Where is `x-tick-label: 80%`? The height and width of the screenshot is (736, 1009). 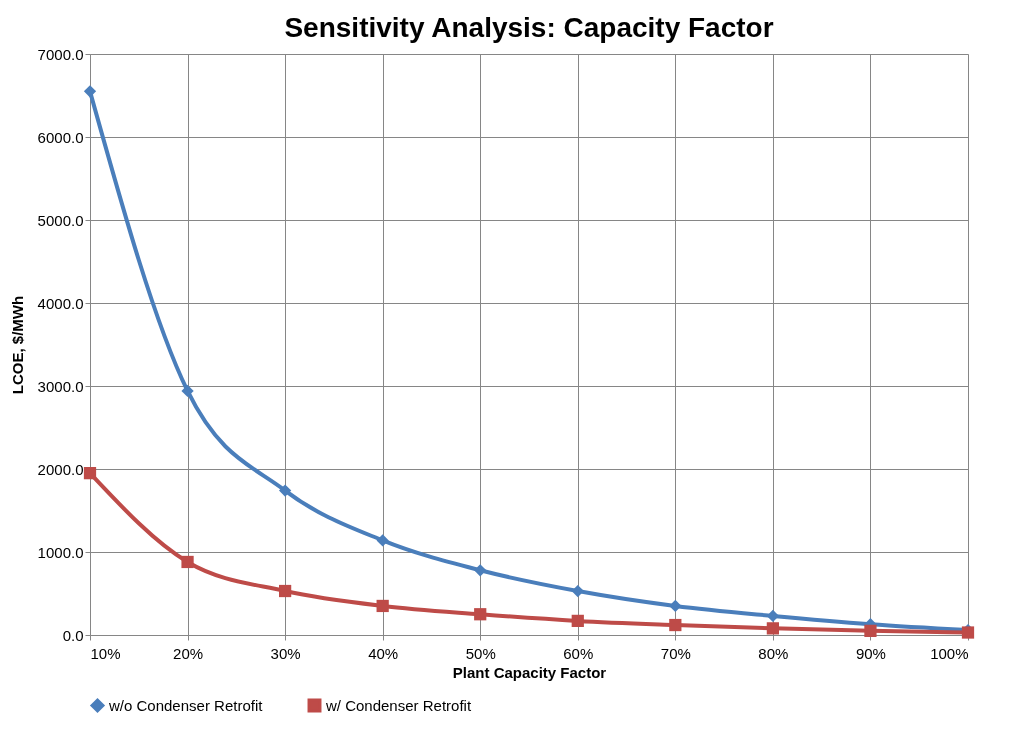 x-tick-label: 80% is located at coordinates (773, 653).